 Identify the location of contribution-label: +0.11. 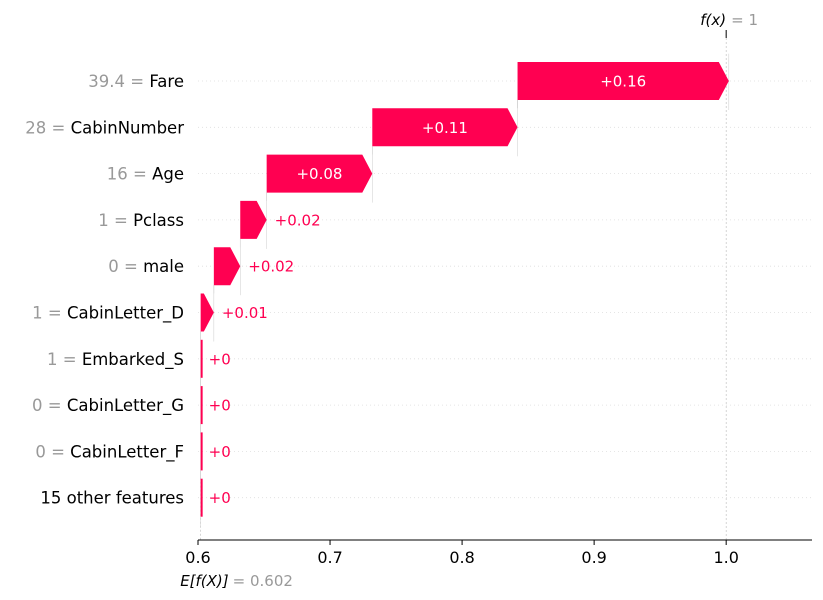
(445, 128).